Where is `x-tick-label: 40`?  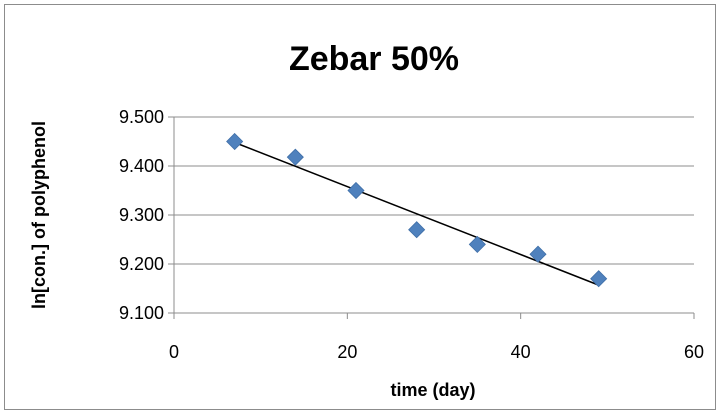 x-tick-label: 40 is located at coordinates (521, 352).